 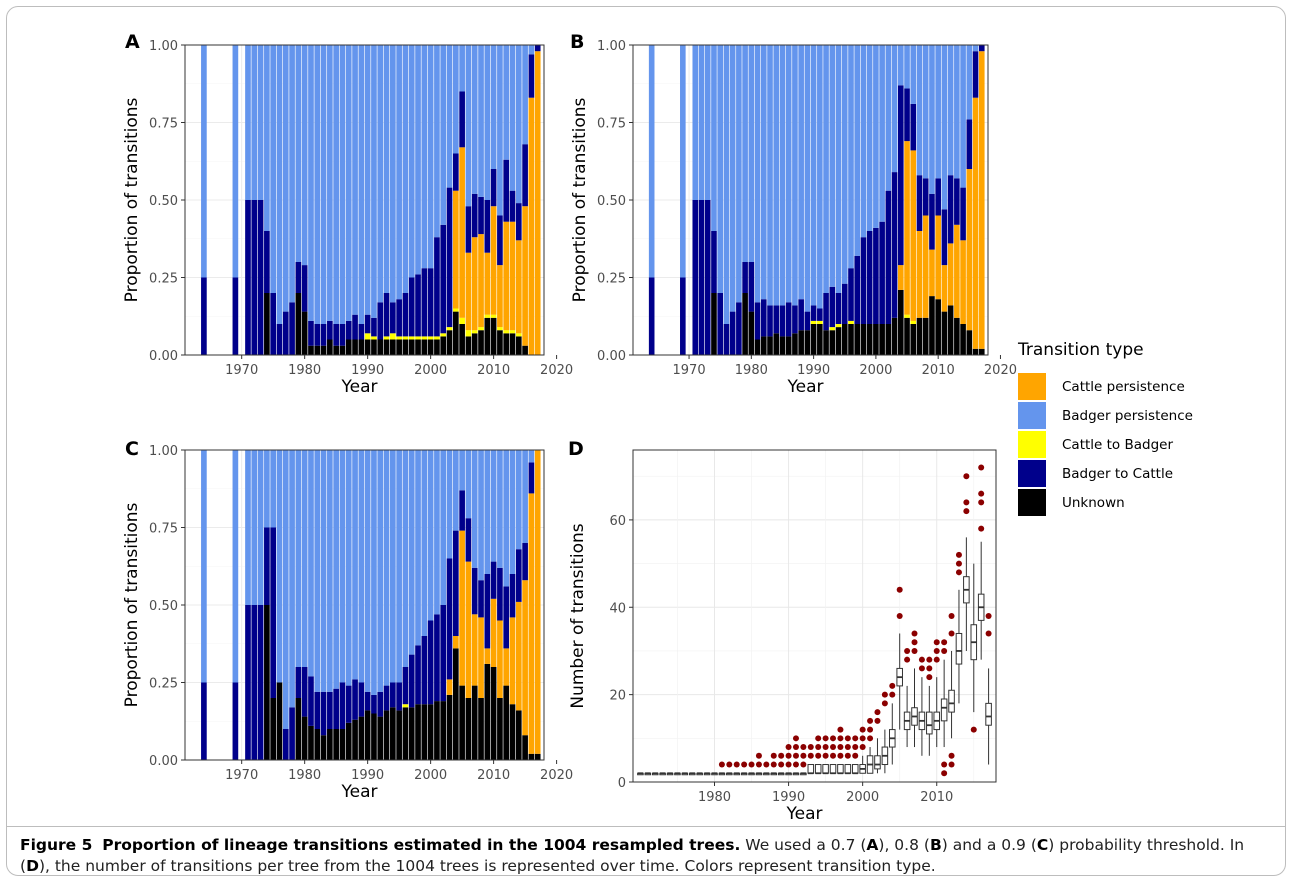 I want to click on x-tick-label: 1970, so click(x=689, y=370).